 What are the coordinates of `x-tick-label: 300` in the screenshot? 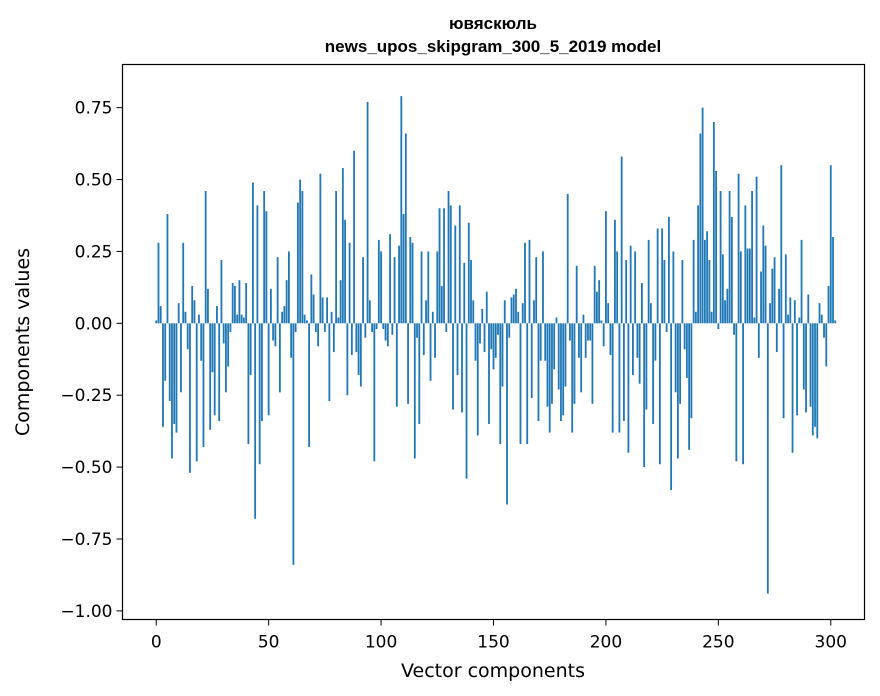 It's located at (831, 643).